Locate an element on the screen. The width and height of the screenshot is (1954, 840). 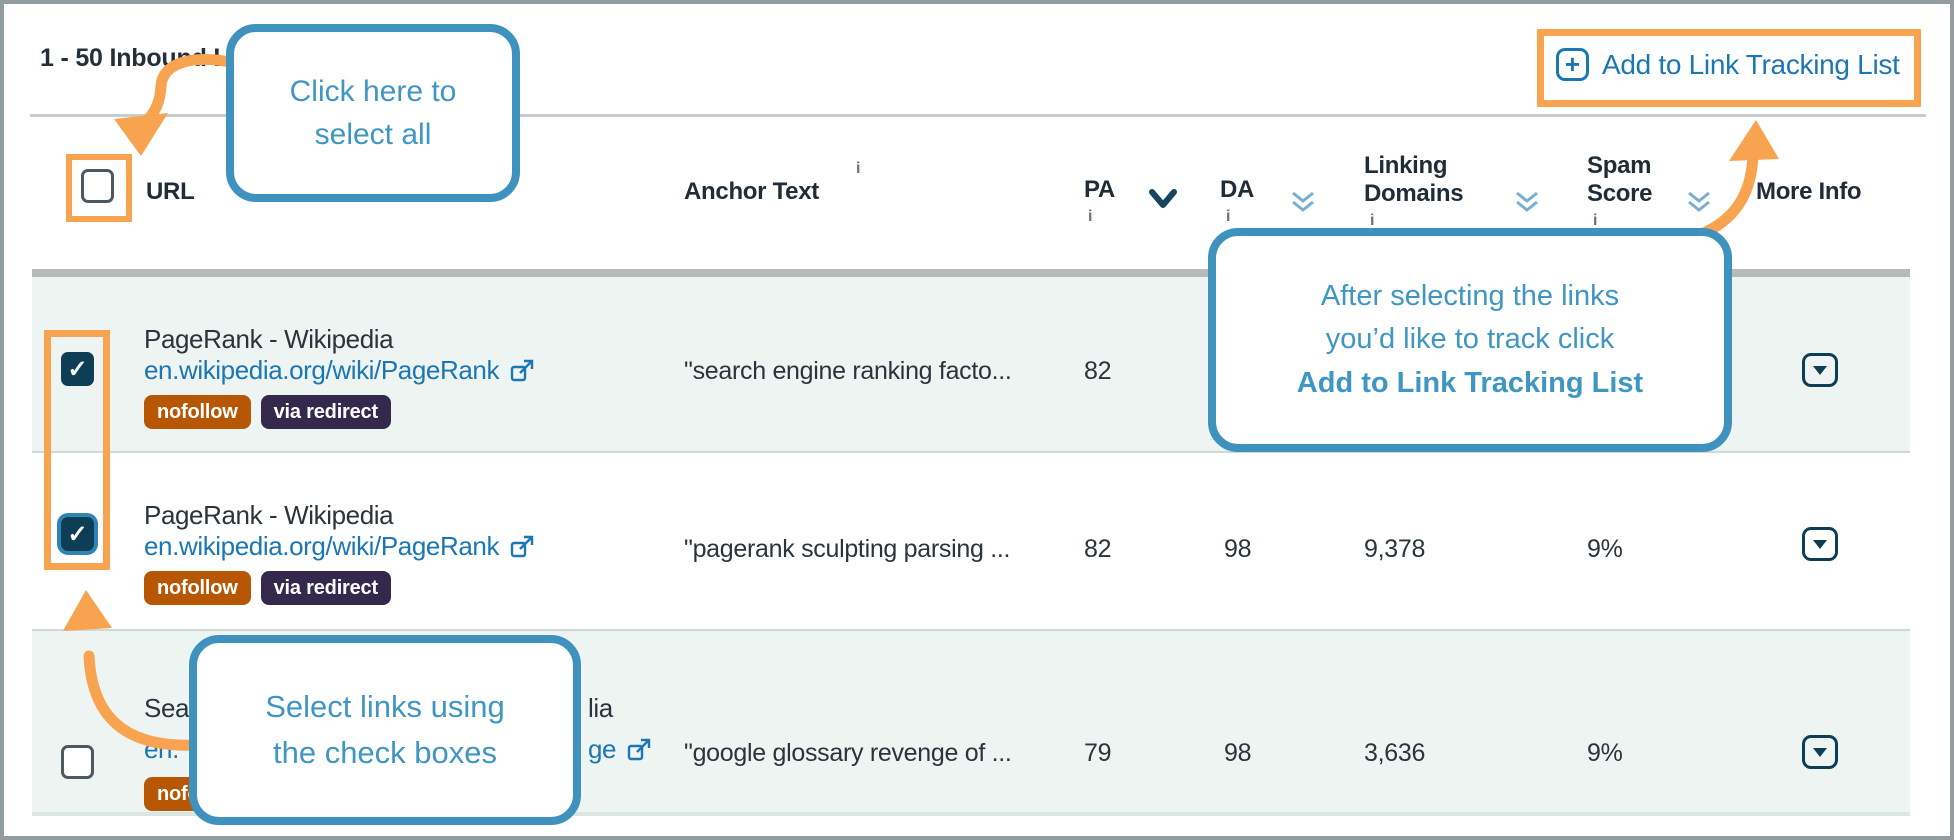
row2-checkbox: ✓ is located at coordinates (77, 534).